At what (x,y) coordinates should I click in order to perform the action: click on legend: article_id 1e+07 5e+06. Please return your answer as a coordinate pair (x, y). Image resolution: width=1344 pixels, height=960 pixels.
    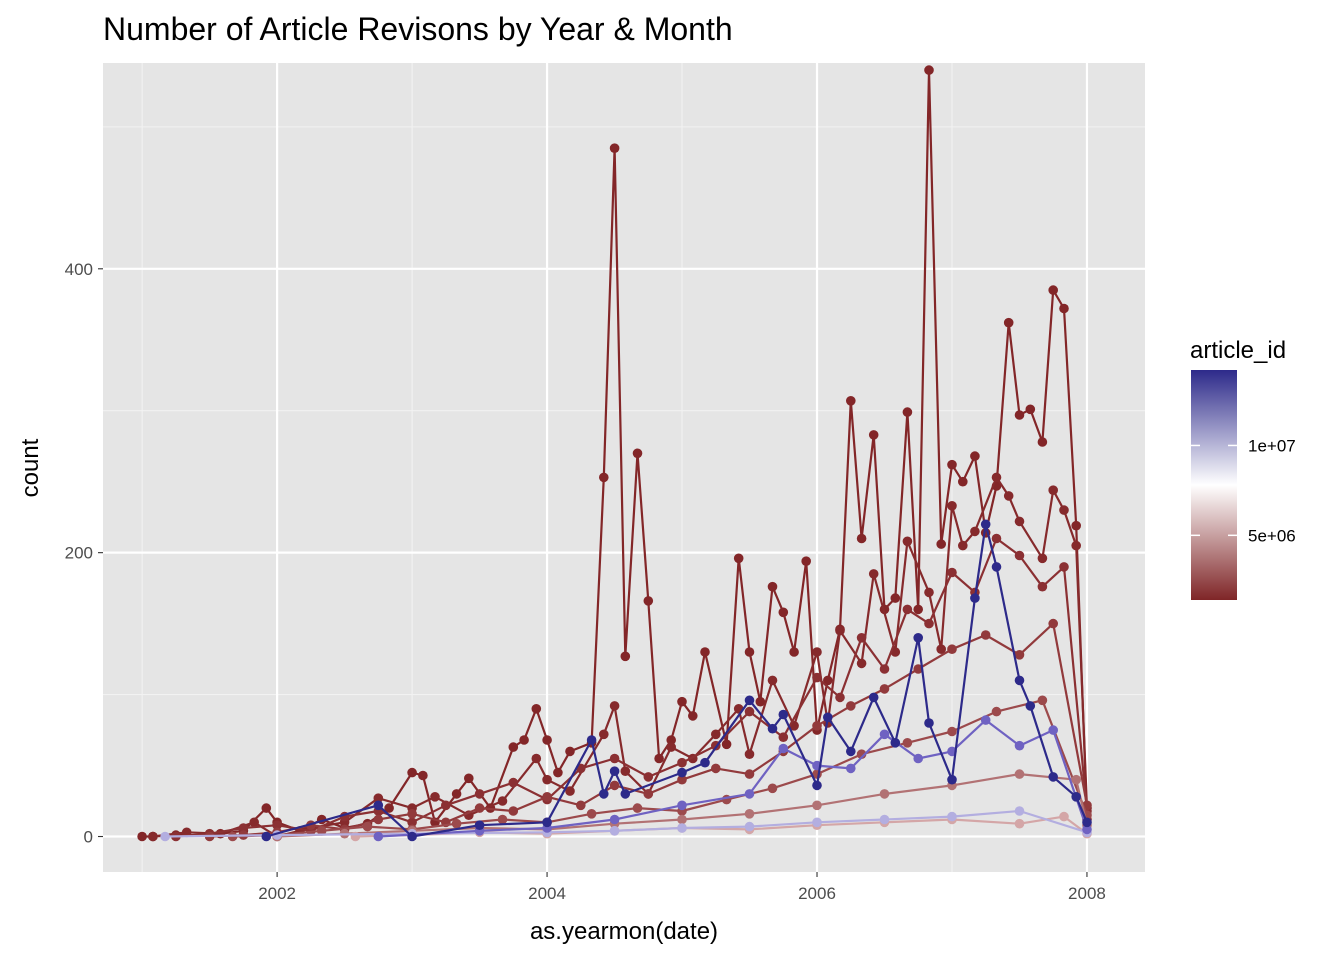
    Looking at the image, I should click on (1243, 468).